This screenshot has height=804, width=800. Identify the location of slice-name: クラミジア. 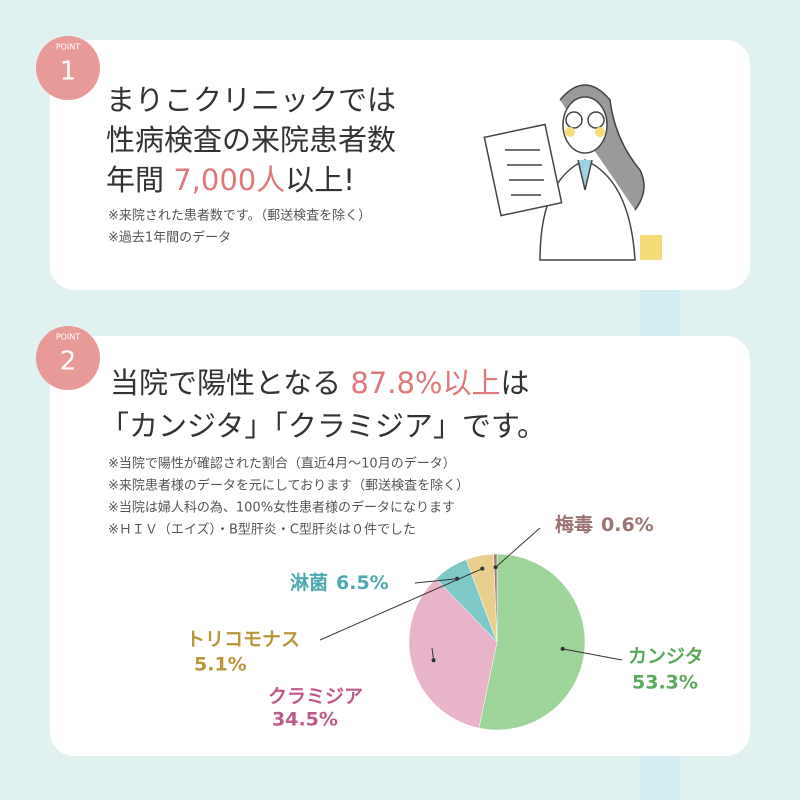
(315, 697).